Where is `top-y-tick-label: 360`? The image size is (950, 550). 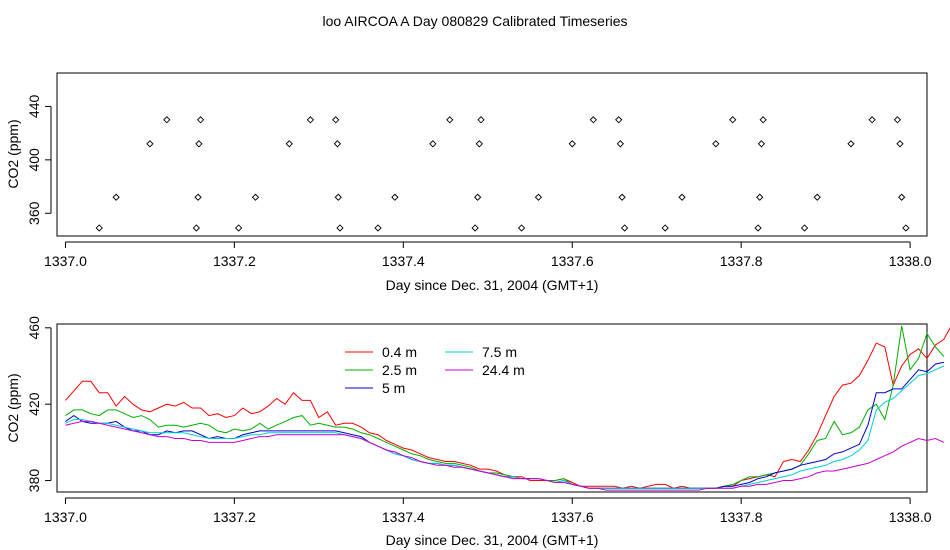
top-y-tick-label: 360 is located at coordinates (34, 213).